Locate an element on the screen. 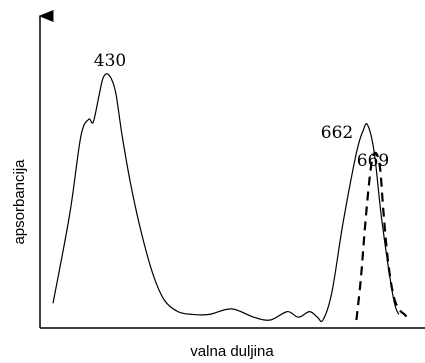  spectrum-dashed-line is located at coordinates (383, 236).